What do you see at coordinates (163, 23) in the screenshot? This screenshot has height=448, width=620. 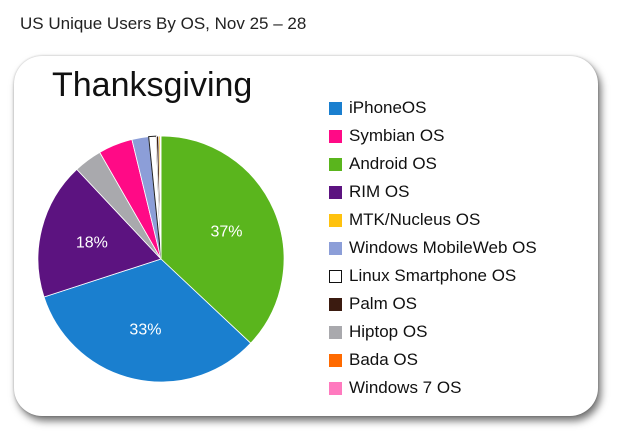 I see `page-title: US Unique Users By OS, Nov 25 – 28` at bounding box center [163, 23].